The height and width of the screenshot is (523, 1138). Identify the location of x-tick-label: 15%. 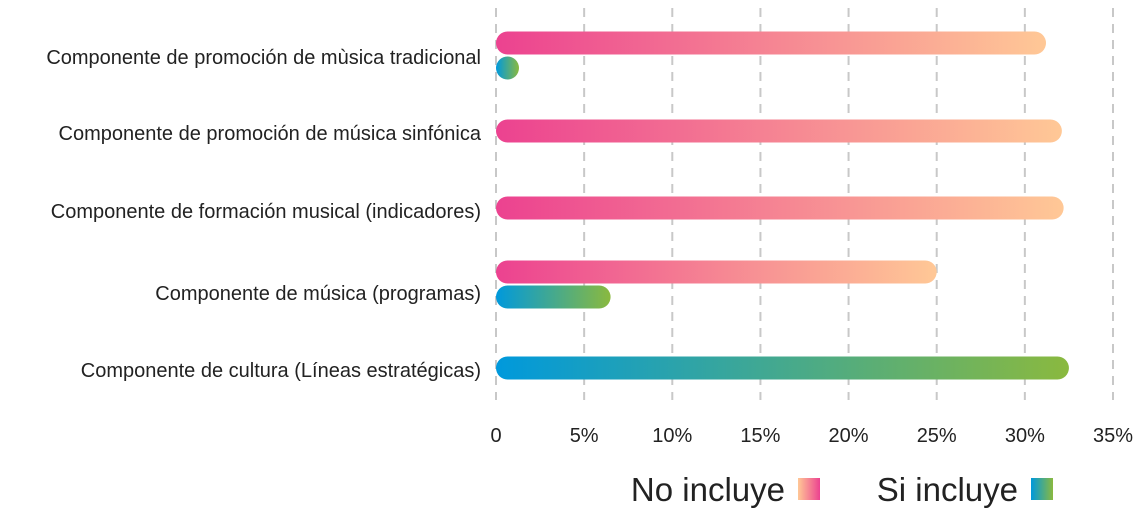
(760, 436).